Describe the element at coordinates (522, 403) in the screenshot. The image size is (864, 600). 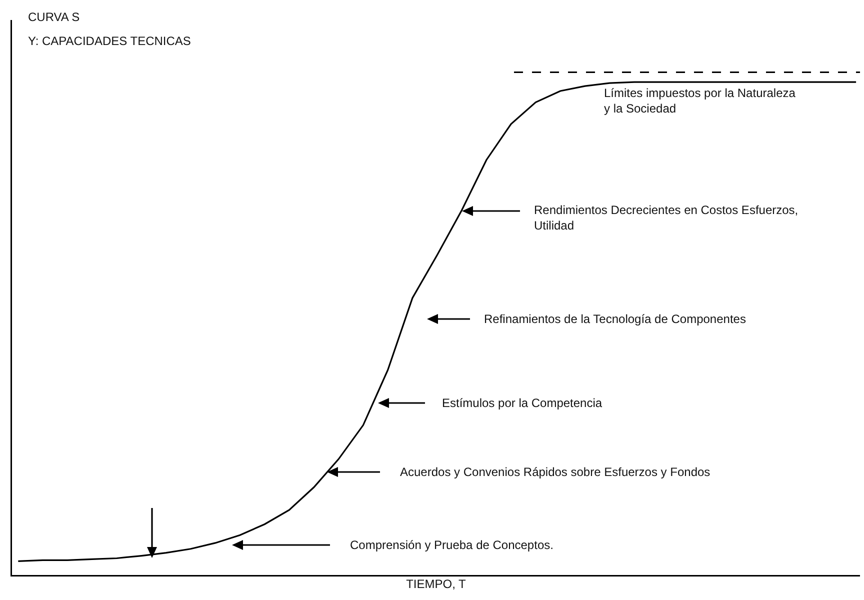
I see `annotation: Estímulos por la Competencia` at that location.